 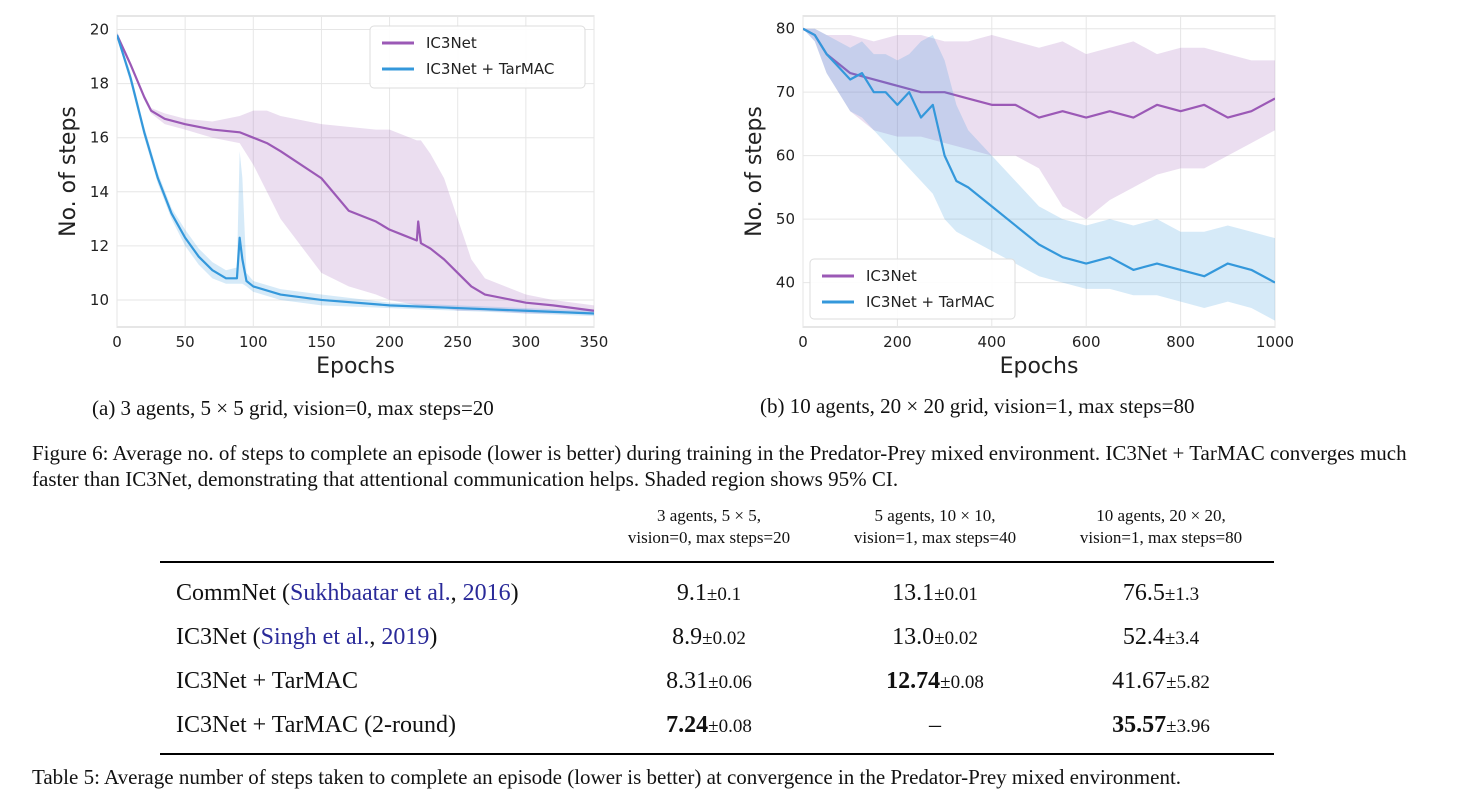 What do you see at coordinates (785, 219) in the screenshot?
I see `y-tick-label: 50` at bounding box center [785, 219].